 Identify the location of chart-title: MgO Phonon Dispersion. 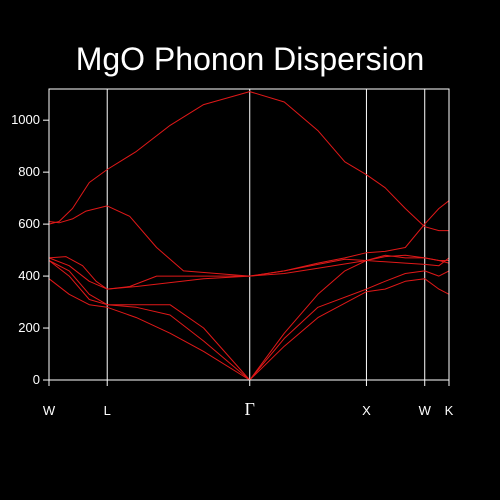
(250, 59).